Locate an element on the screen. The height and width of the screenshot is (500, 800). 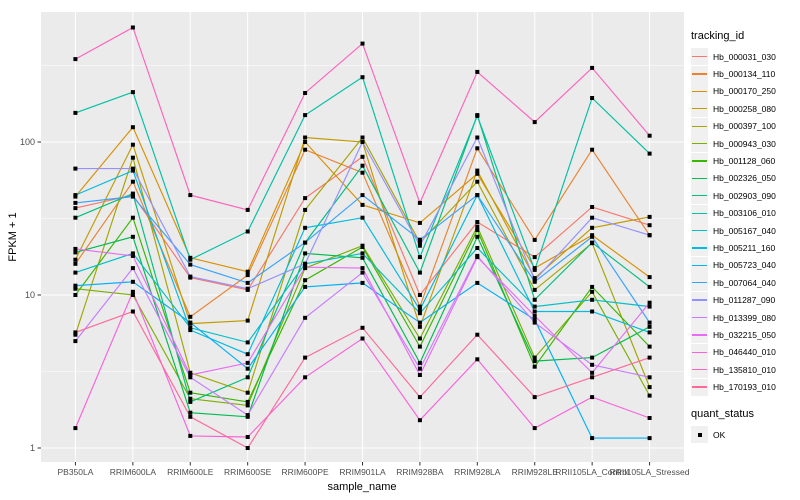
y-tick-label: 100 is located at coordinates (27, 142).